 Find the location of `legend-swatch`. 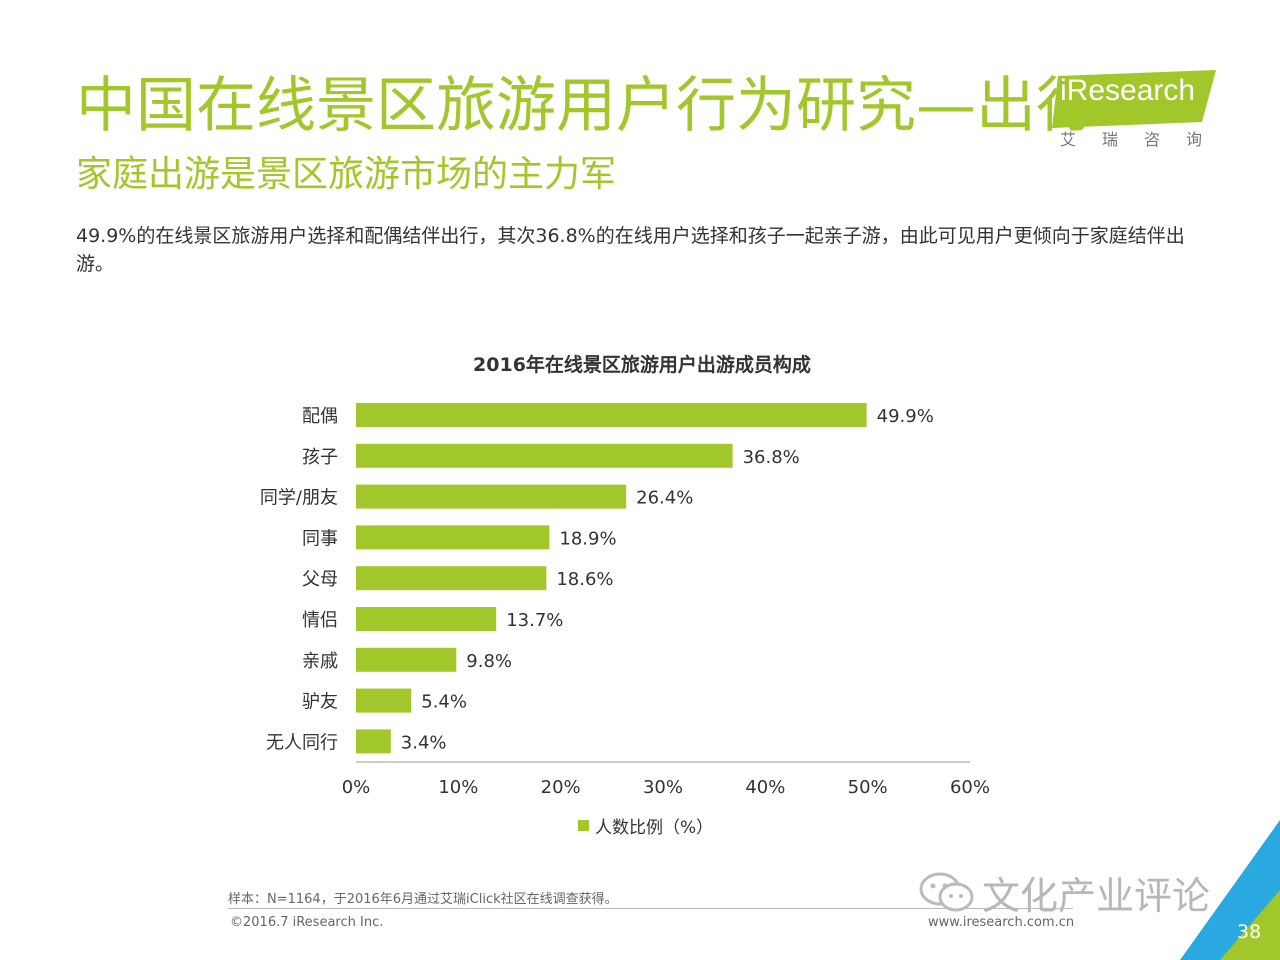

legend-swatch is located at coordinates (583, 825).